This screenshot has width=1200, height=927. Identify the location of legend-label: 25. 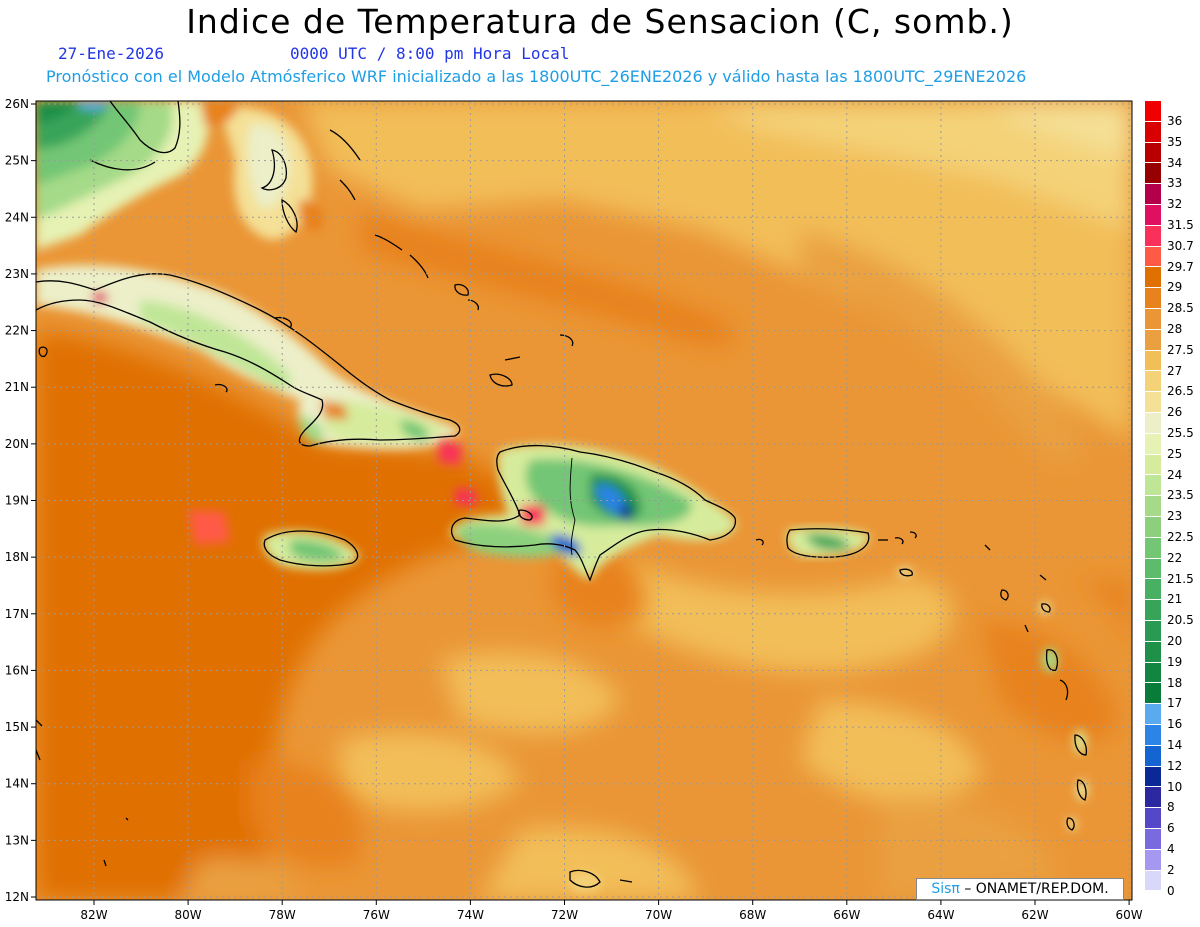
(1175, 453).